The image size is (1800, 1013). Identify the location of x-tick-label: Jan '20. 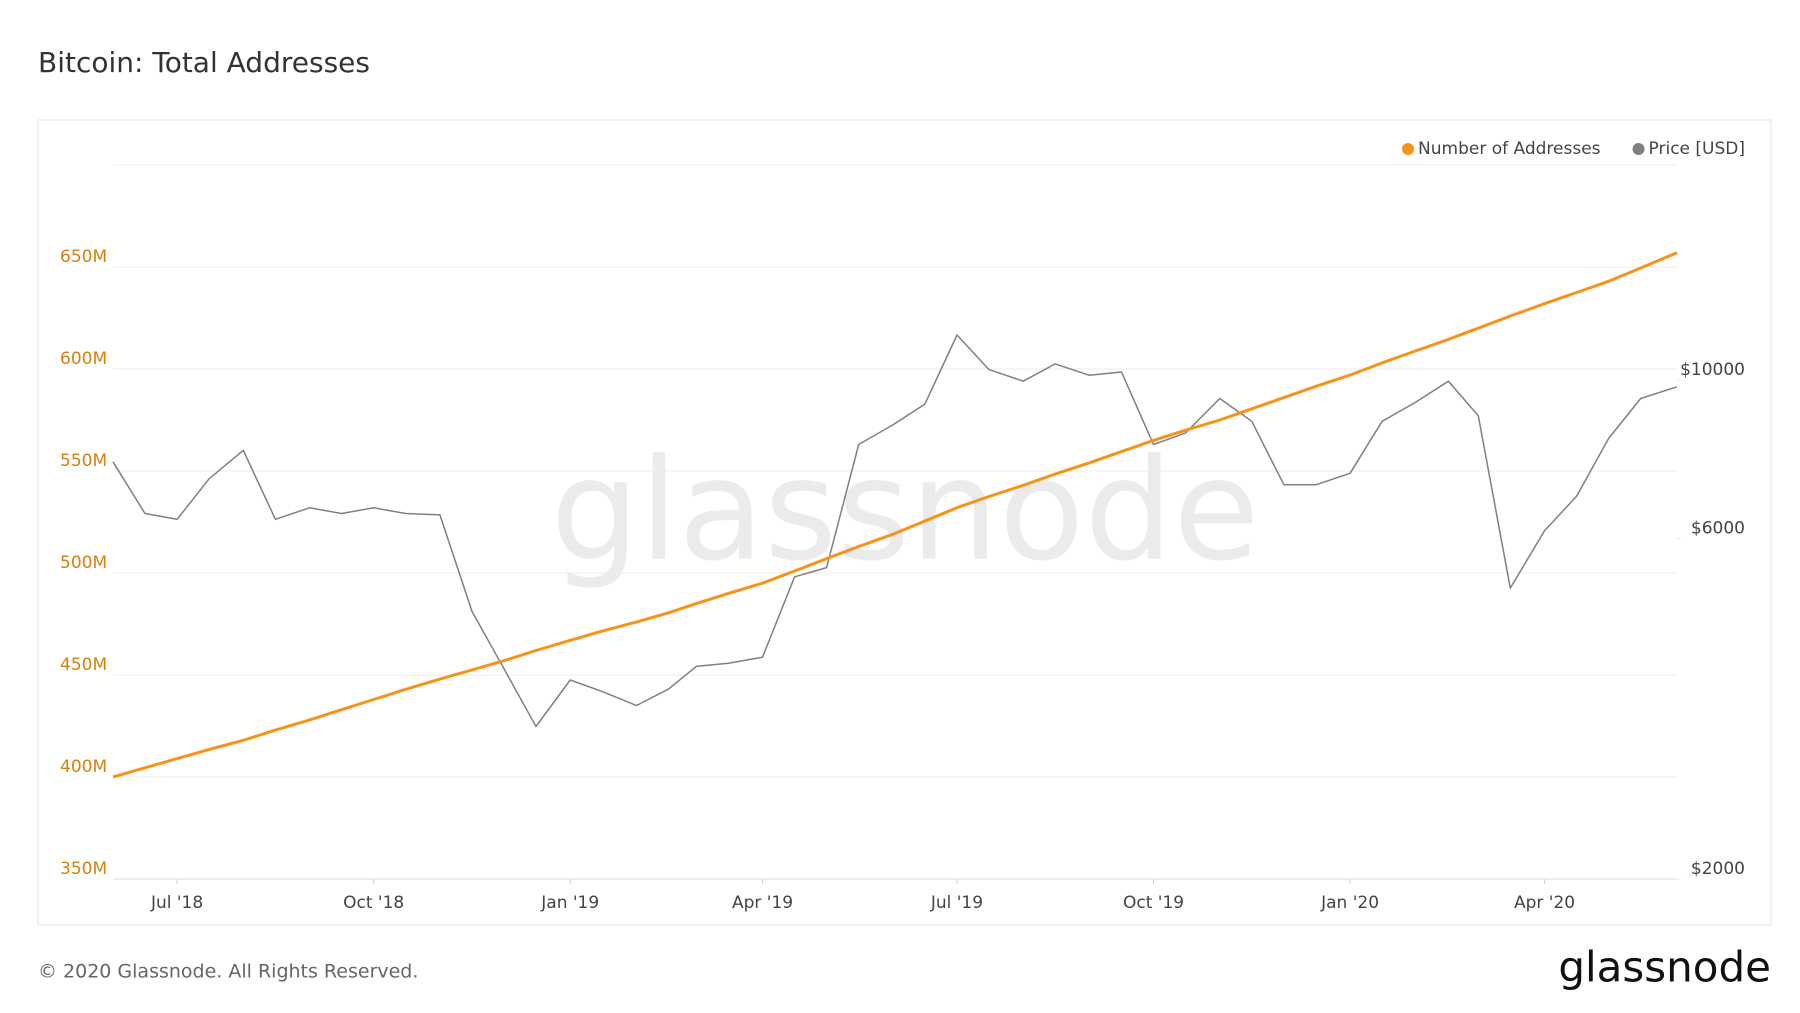
(1349, 903).